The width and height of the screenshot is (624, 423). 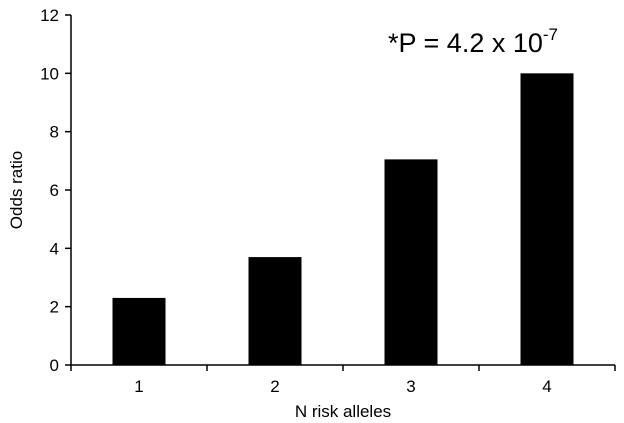 What do you see at coordinates (274, 386) in the screenshot?
I see `x-tick-label-2: 2` at bounding box center [274, 386].